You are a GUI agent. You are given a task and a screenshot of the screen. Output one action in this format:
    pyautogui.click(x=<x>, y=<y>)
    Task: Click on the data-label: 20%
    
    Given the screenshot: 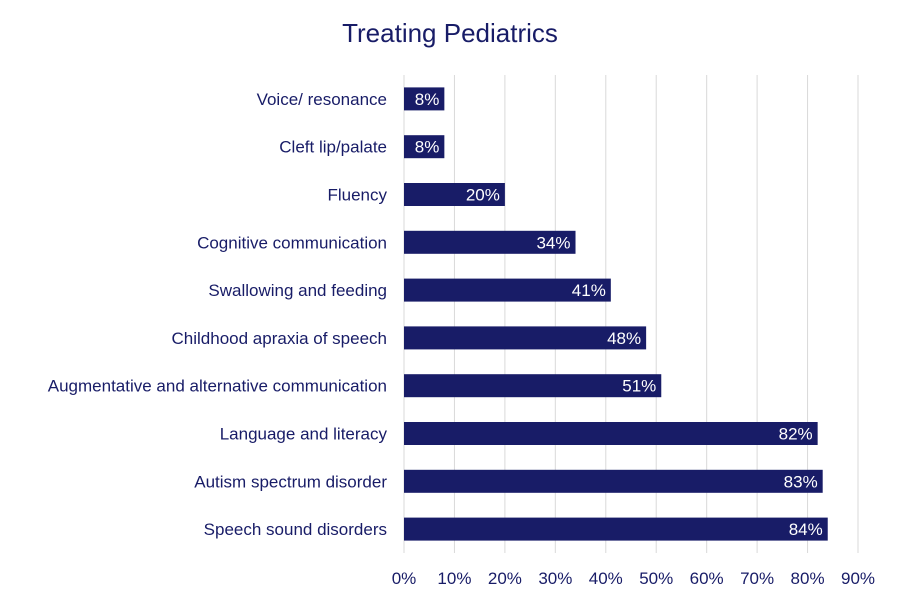 What is the action you would take?
    pyautogui.click(x=483, y=195)
    